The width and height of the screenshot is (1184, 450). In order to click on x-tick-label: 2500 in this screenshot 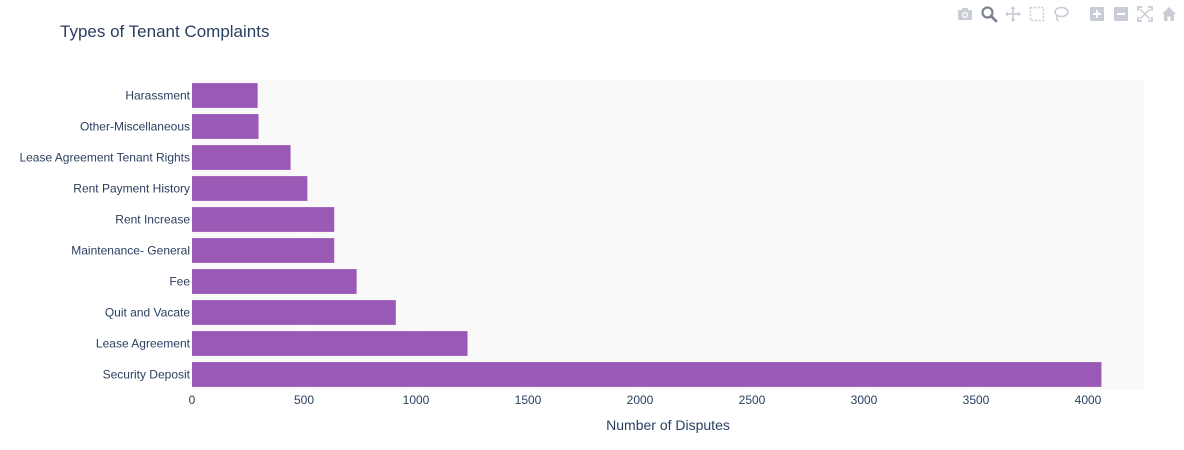, I will do `click(752, 400)`.